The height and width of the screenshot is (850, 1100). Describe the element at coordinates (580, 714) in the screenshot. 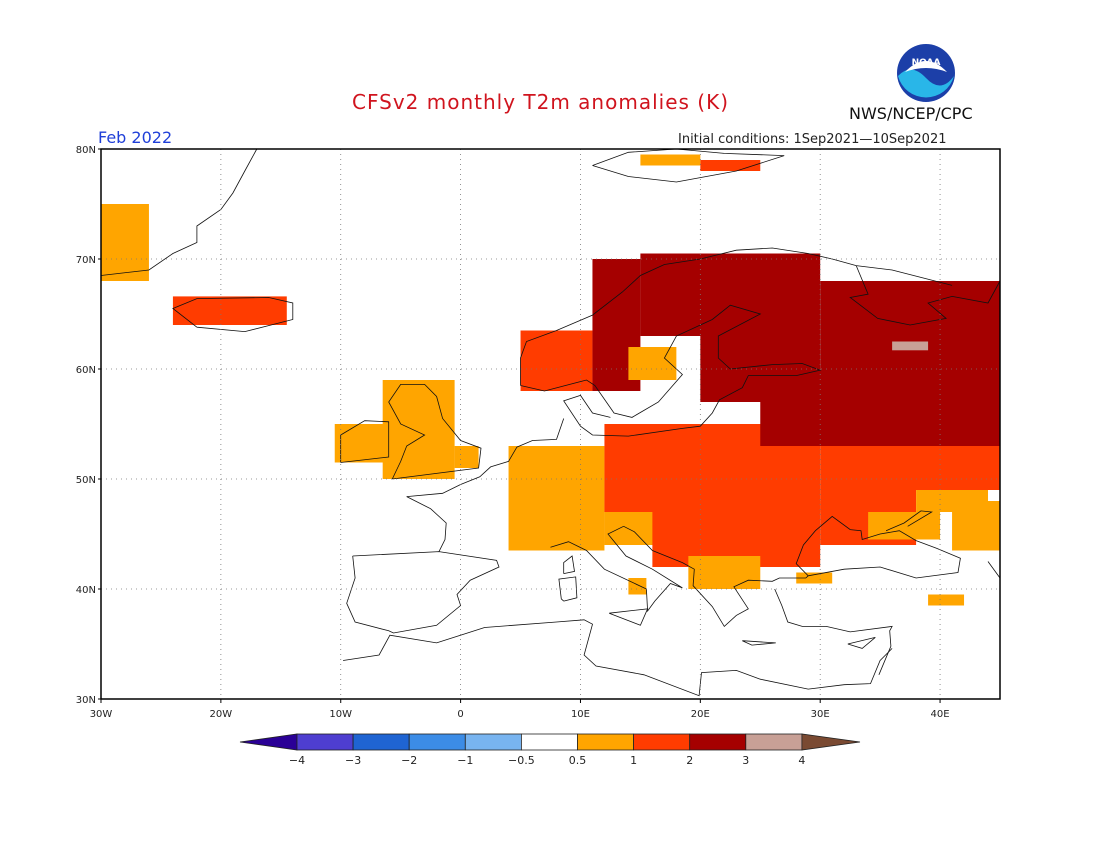

I see `lon-tick-label: 10E` at that location.